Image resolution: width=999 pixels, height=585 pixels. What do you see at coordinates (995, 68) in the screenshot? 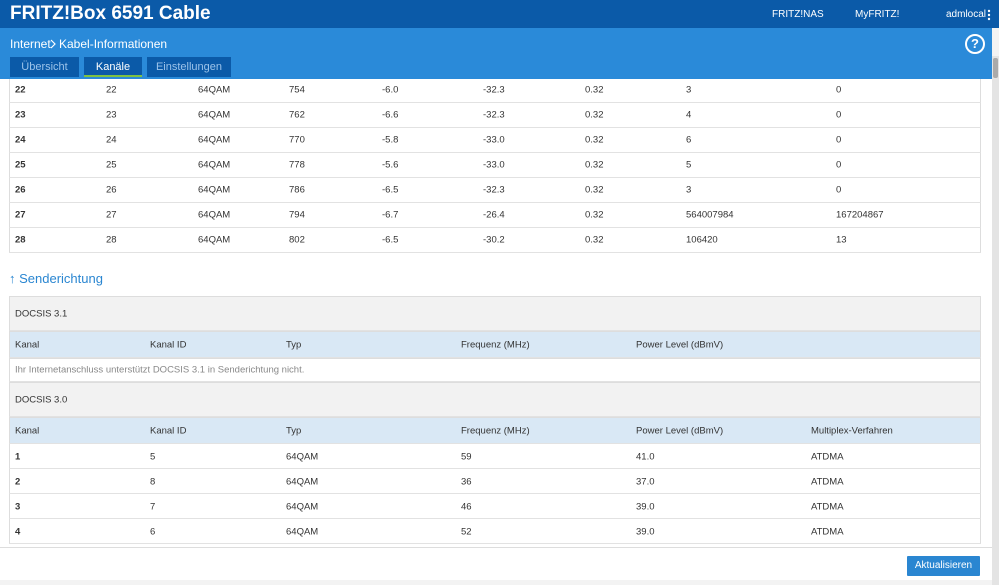
I see `scrollbar-thumb` at bounding box center [995, 68].